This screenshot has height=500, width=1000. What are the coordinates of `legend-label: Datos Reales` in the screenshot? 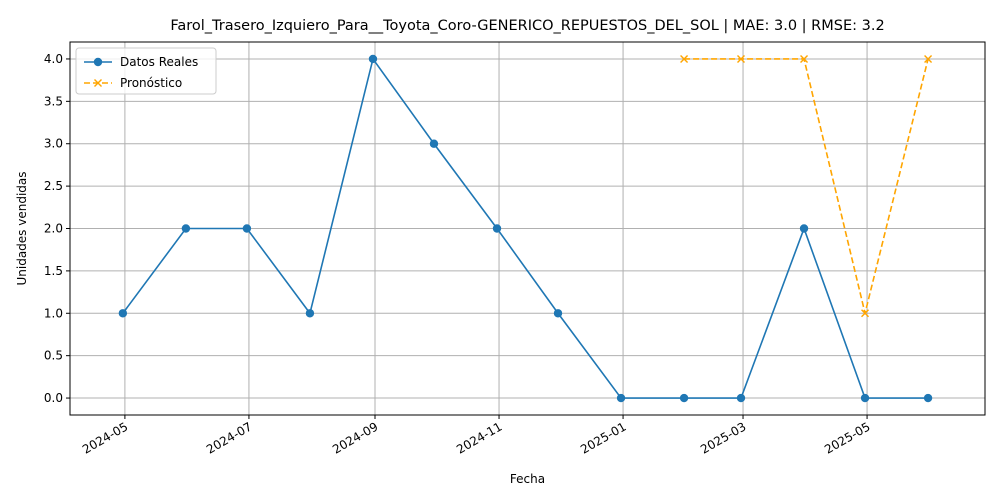 It's located at (159, 62).